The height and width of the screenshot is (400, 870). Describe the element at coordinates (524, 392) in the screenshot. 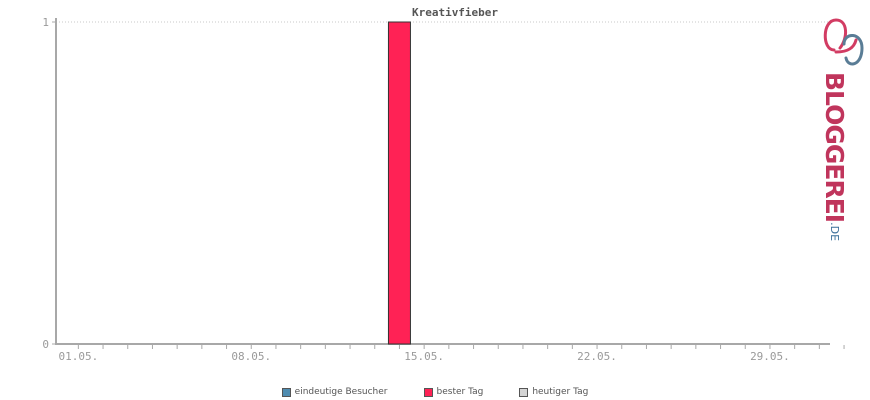

I see `legend-swatch-today` at that location.